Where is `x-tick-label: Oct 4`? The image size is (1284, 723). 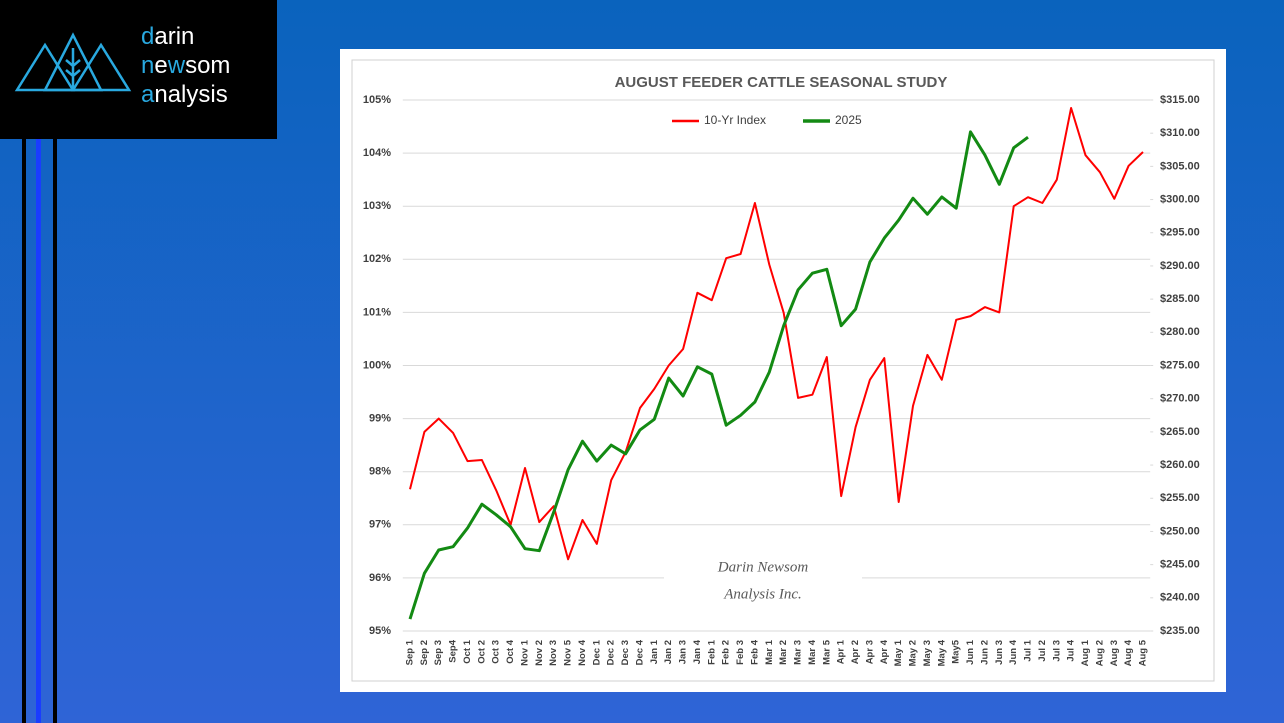
x-tick-label: Oct 4 is located at coordinates (510, 651).